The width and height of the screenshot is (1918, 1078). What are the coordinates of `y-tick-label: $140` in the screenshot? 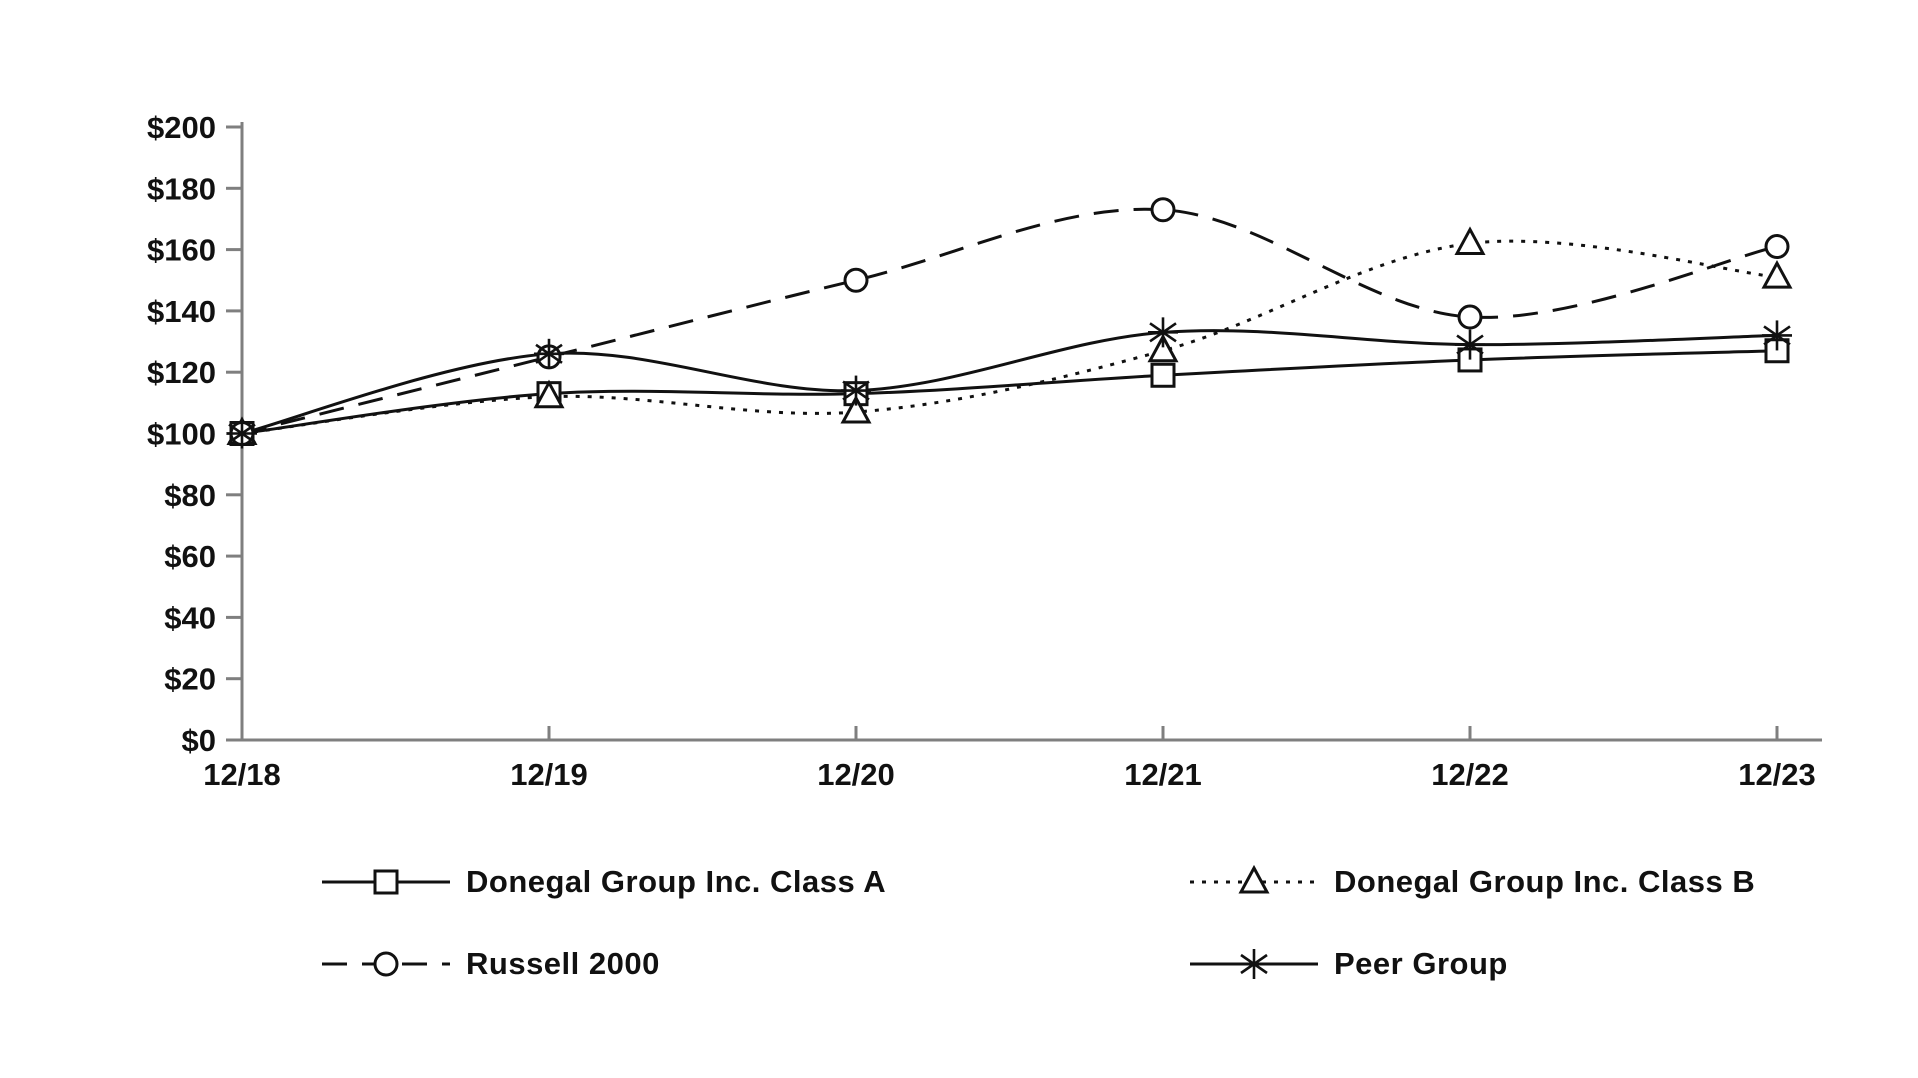 It's located at (181, 311).